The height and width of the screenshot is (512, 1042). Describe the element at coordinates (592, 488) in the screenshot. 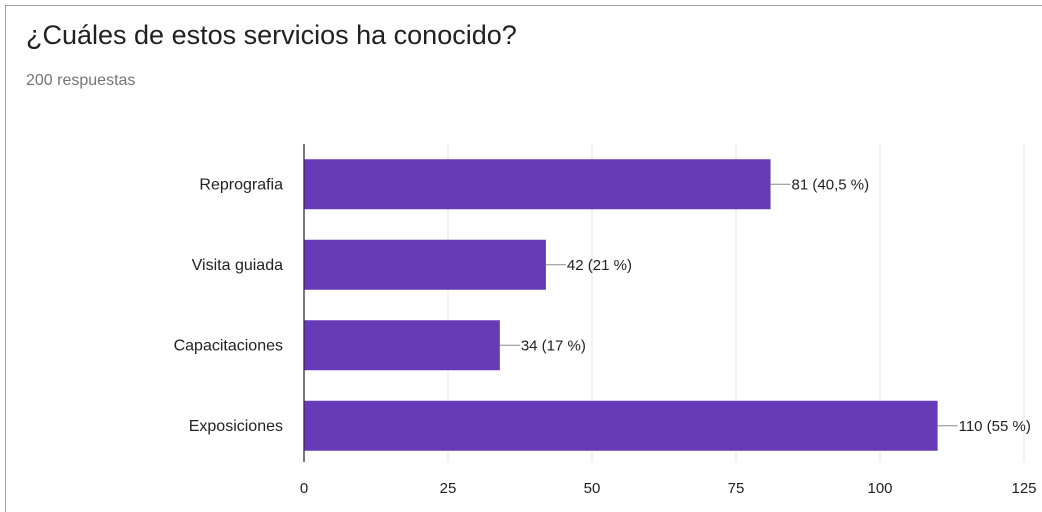

I see `x-tick-label: 50` at that location.